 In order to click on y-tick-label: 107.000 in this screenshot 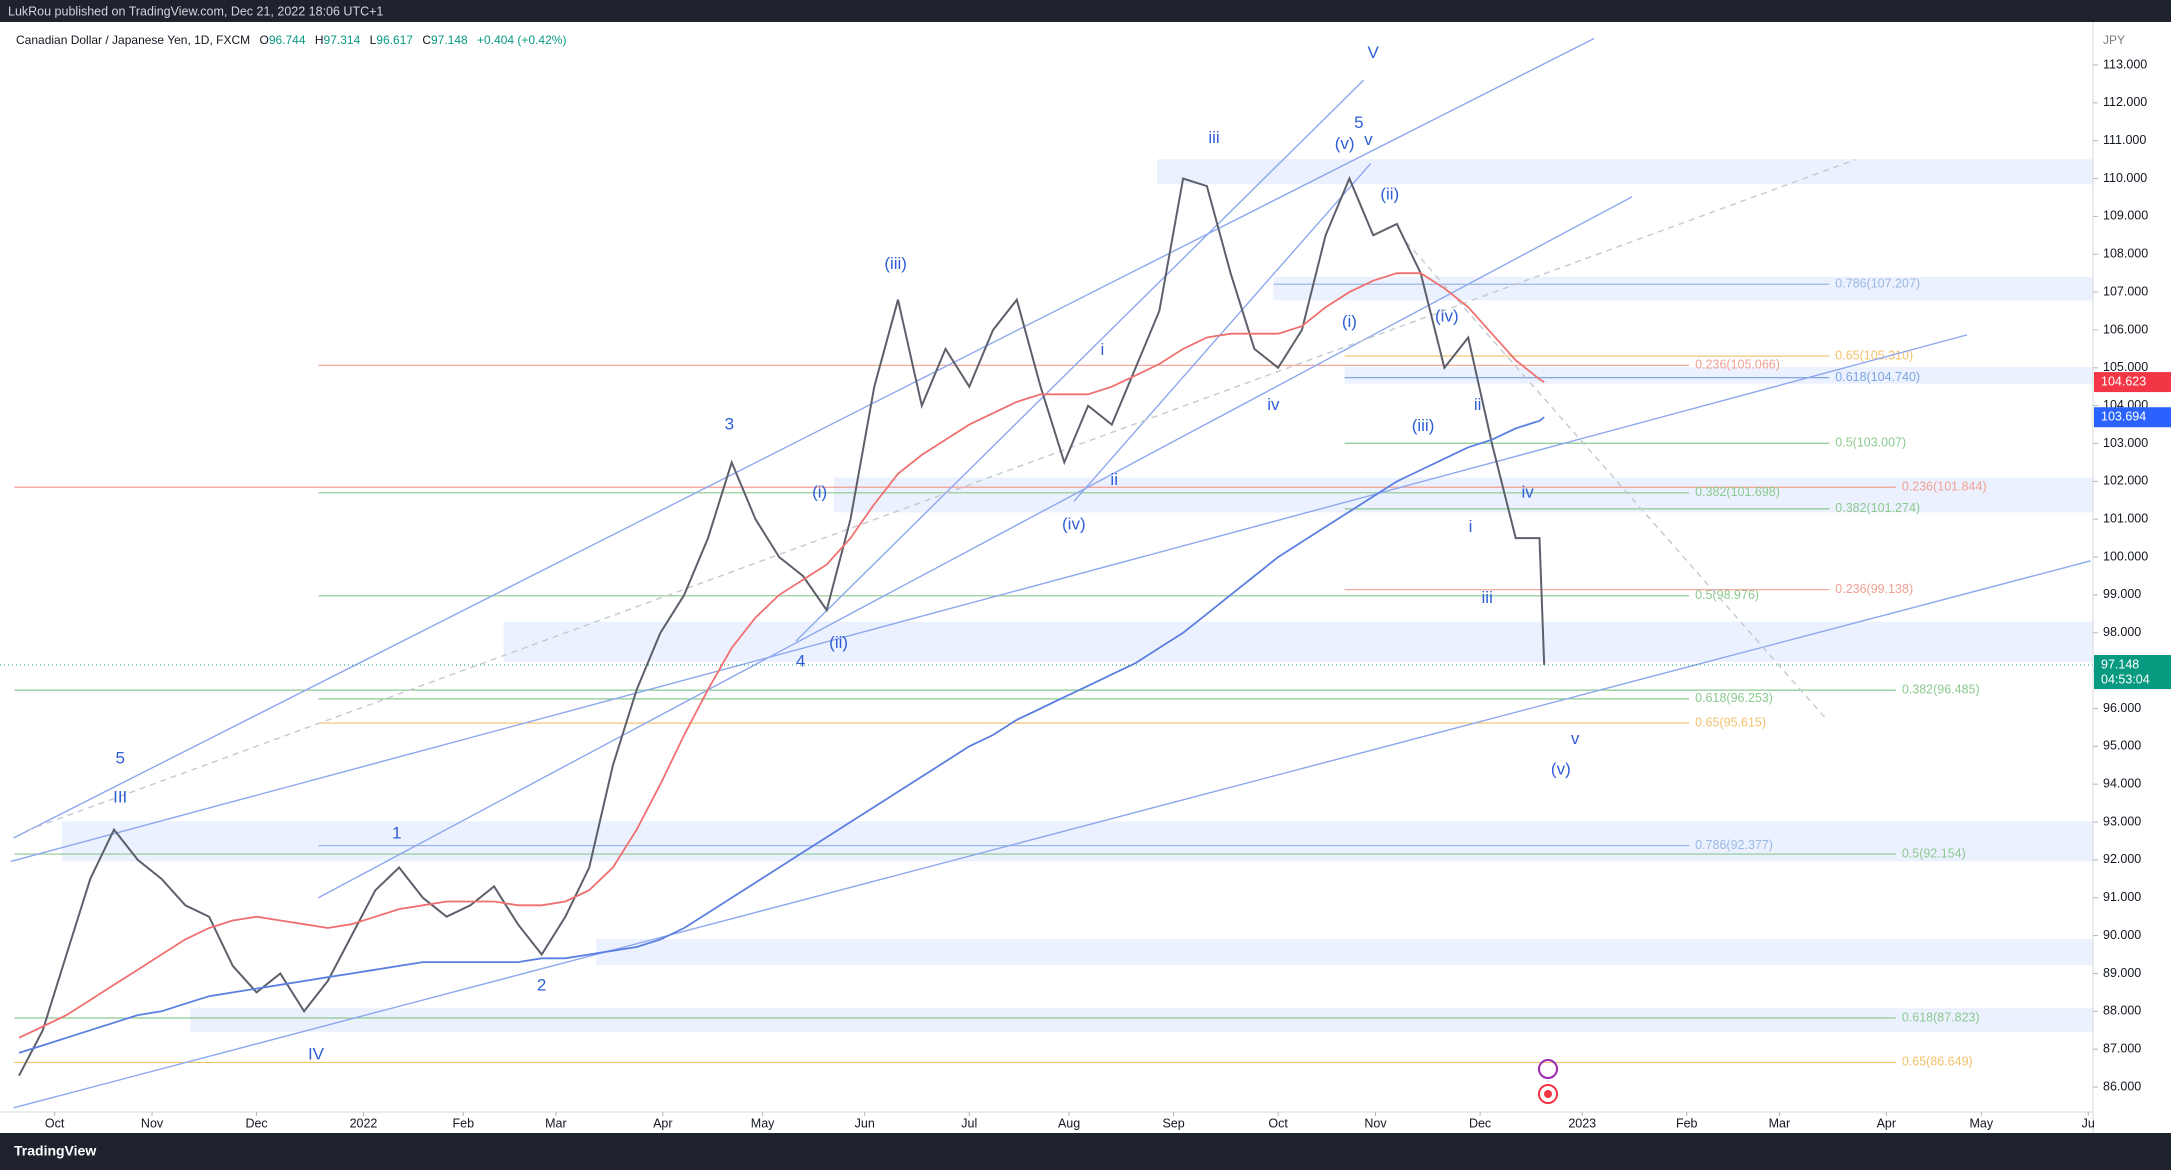, I will do `click(2125, 291)`.